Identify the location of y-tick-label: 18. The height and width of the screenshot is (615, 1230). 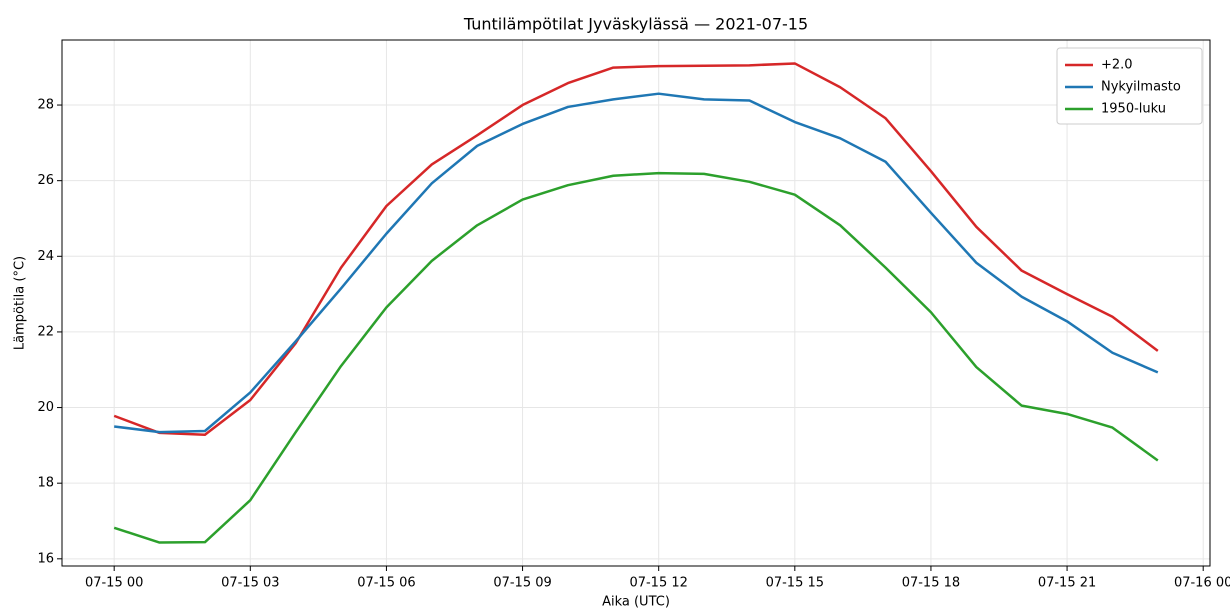
(45, 483).